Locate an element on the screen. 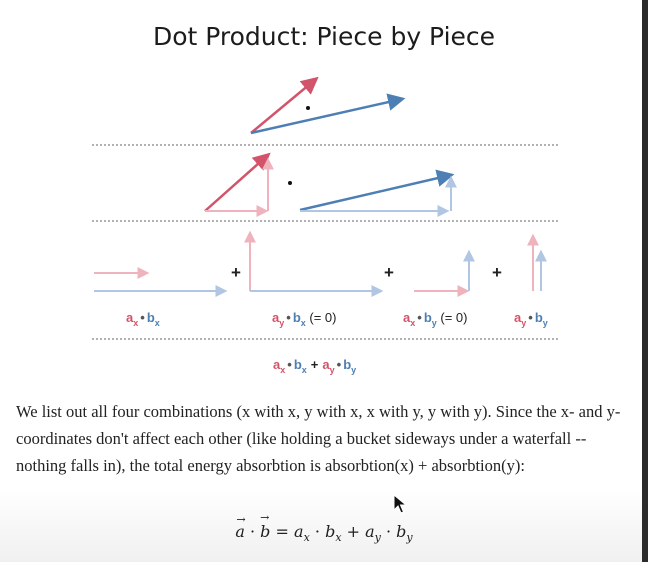  label-sum: ax • bx + ay • by is located at coordinates (314, 366).